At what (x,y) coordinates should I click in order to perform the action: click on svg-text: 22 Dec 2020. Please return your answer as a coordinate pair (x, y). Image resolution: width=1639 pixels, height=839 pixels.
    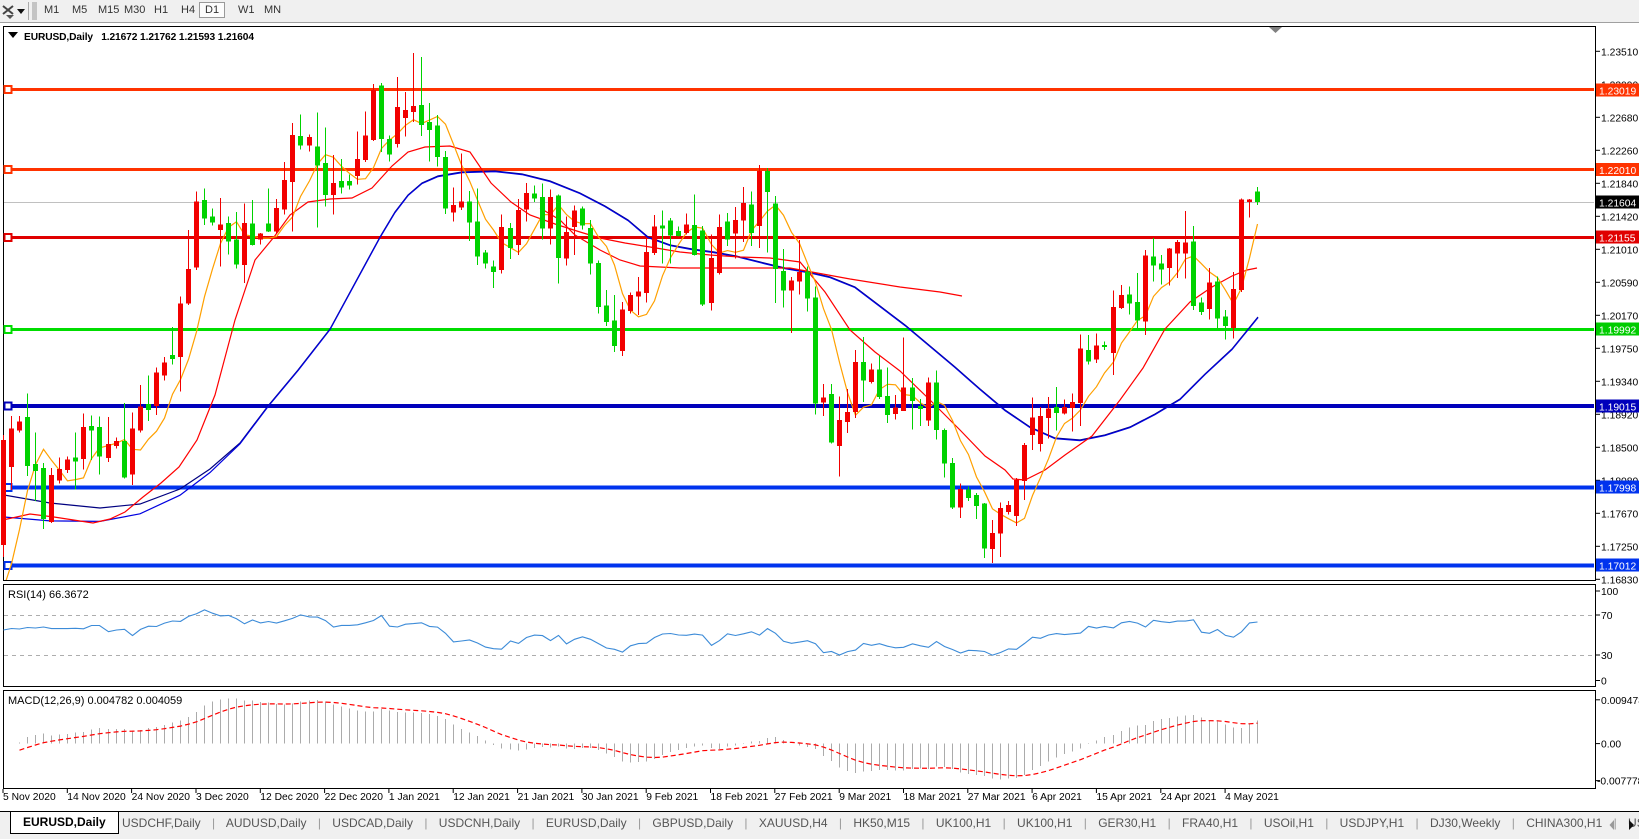
    Looking at the image, I should click on (354, 797).